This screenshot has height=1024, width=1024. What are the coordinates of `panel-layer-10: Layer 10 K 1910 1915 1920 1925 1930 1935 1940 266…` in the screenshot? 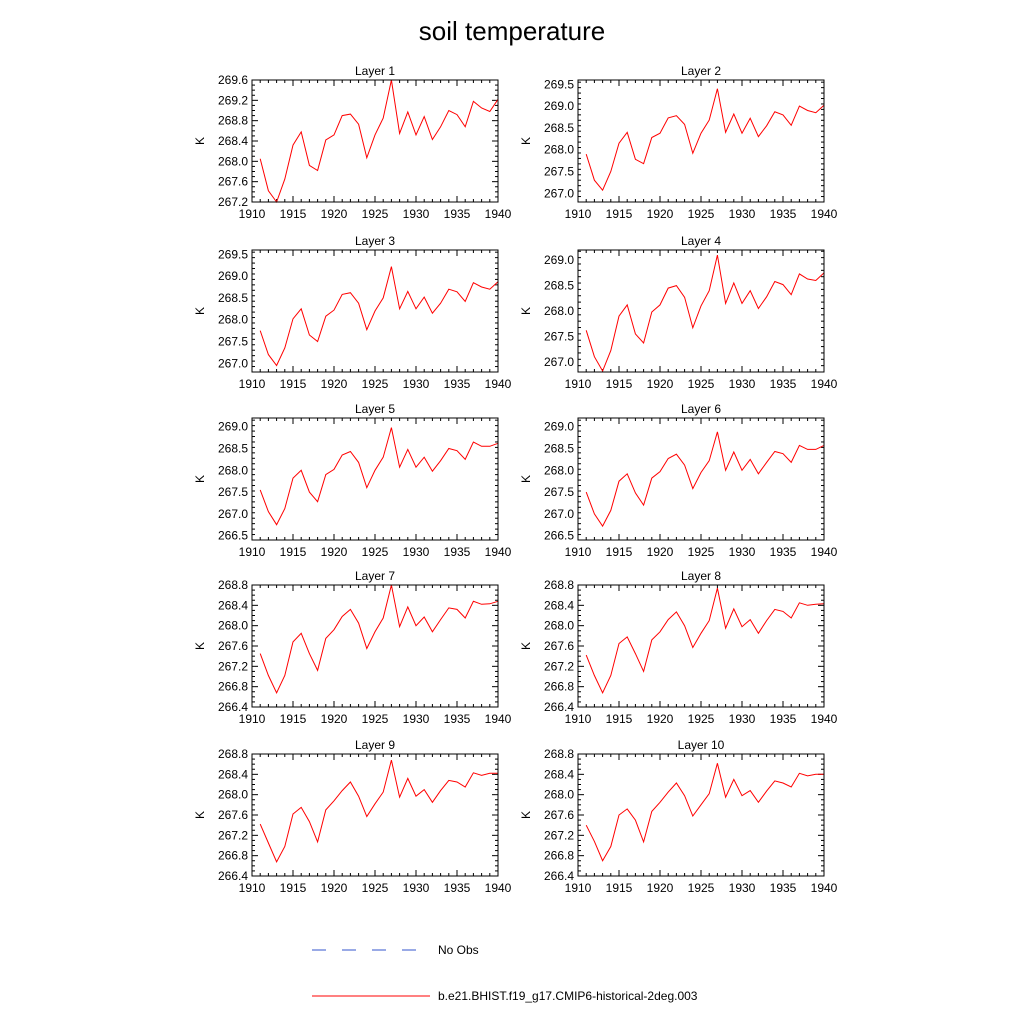 It's located at (678, 816).